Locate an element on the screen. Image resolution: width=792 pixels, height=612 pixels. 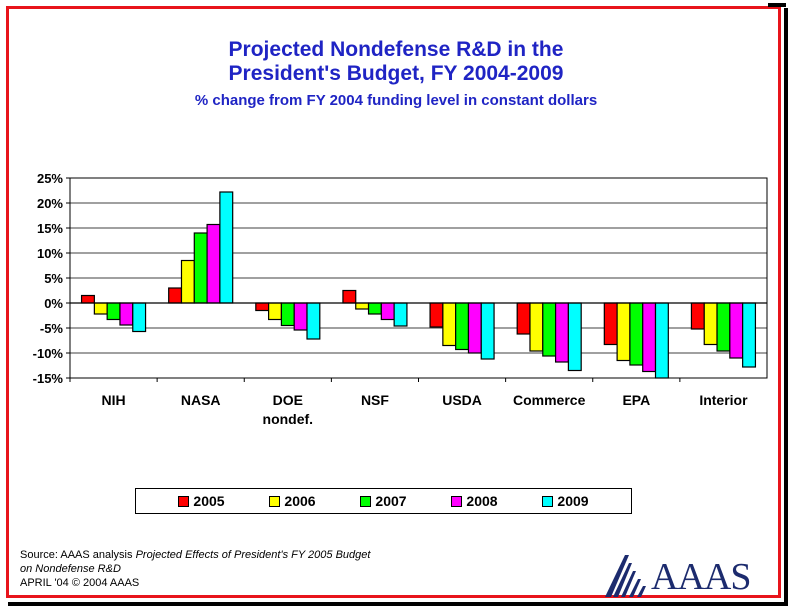
y-tick-label: 20% is located at coordinates (50, 203).